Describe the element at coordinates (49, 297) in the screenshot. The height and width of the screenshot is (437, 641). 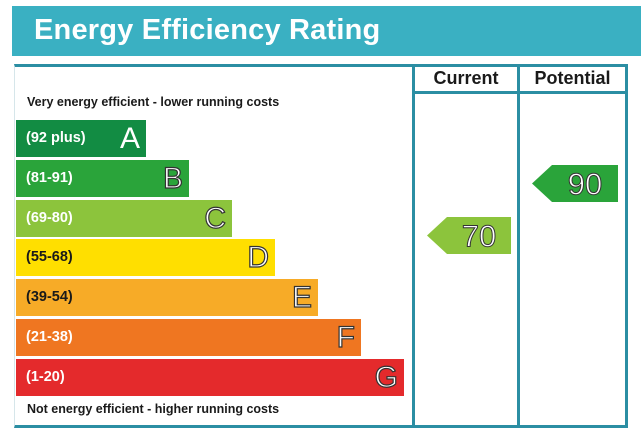
I see `band-e-range: (39-54)` at that location.